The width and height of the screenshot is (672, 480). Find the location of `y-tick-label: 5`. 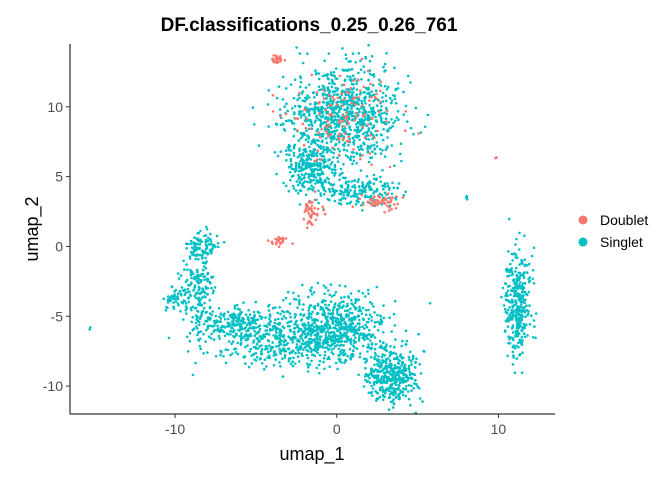

y-tick-label: 5 is located at coordinates (59, 177).